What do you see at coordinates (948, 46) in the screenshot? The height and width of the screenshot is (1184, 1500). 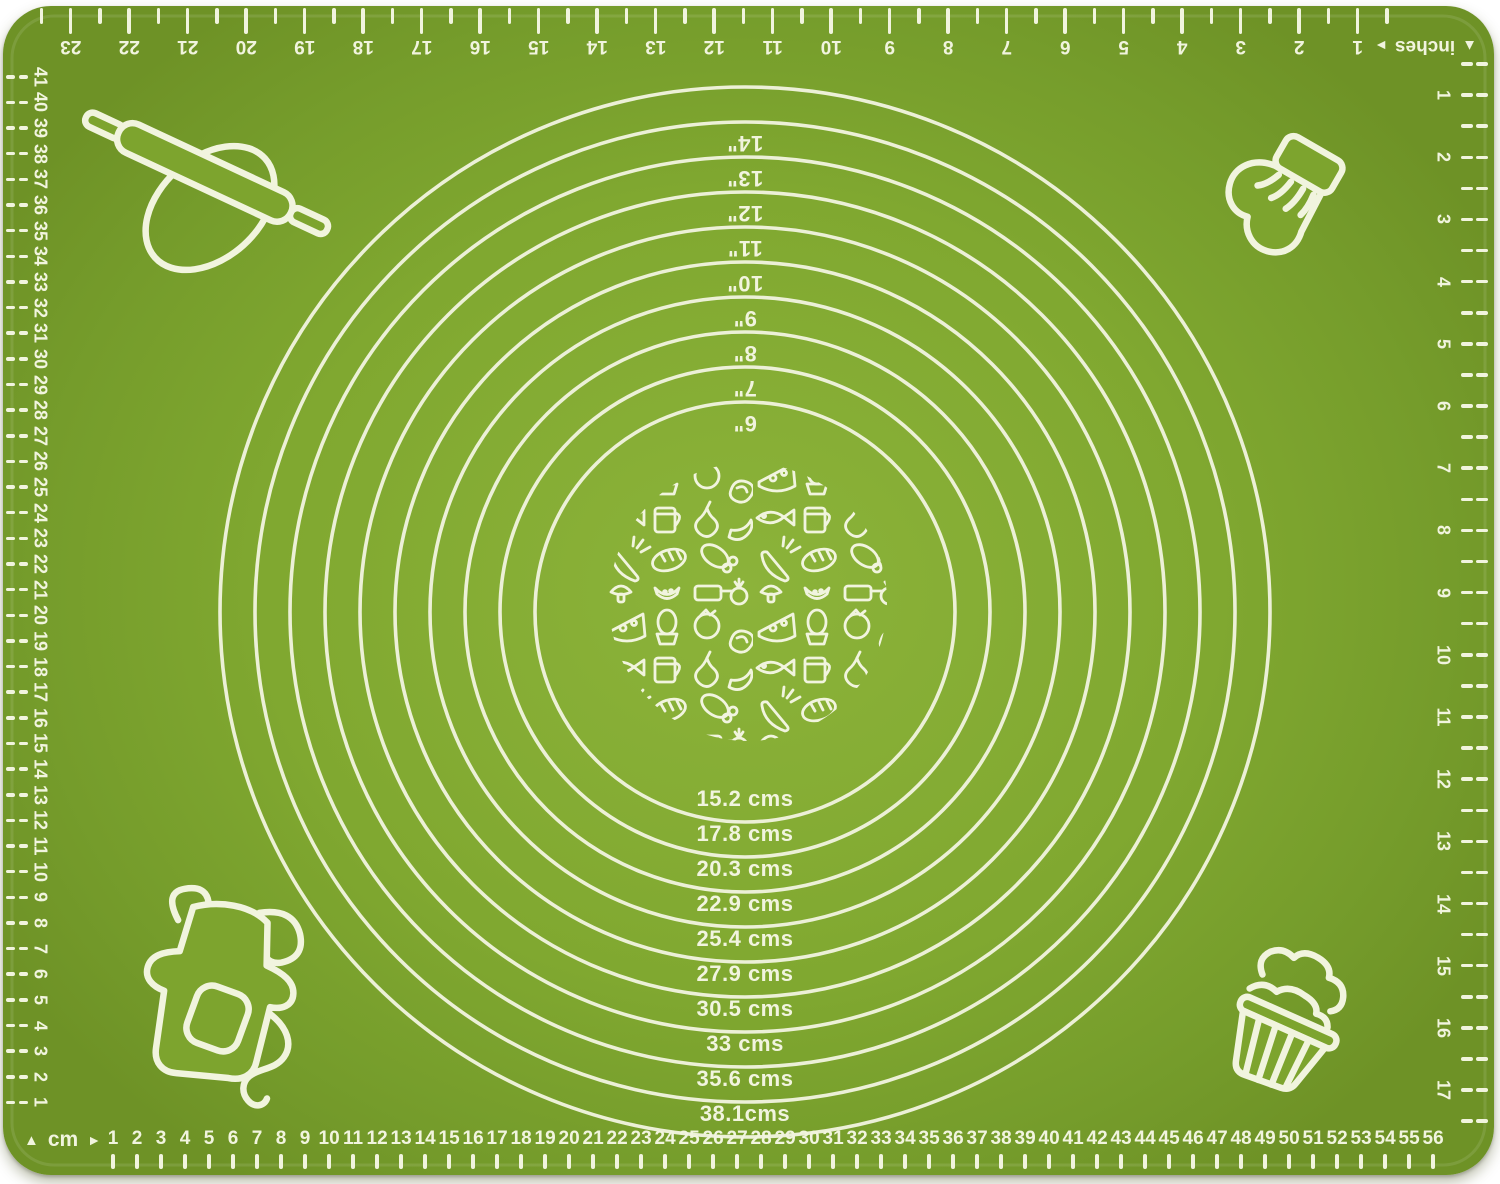 I see `ruler-number: 8` at bounding box center [948, 46].